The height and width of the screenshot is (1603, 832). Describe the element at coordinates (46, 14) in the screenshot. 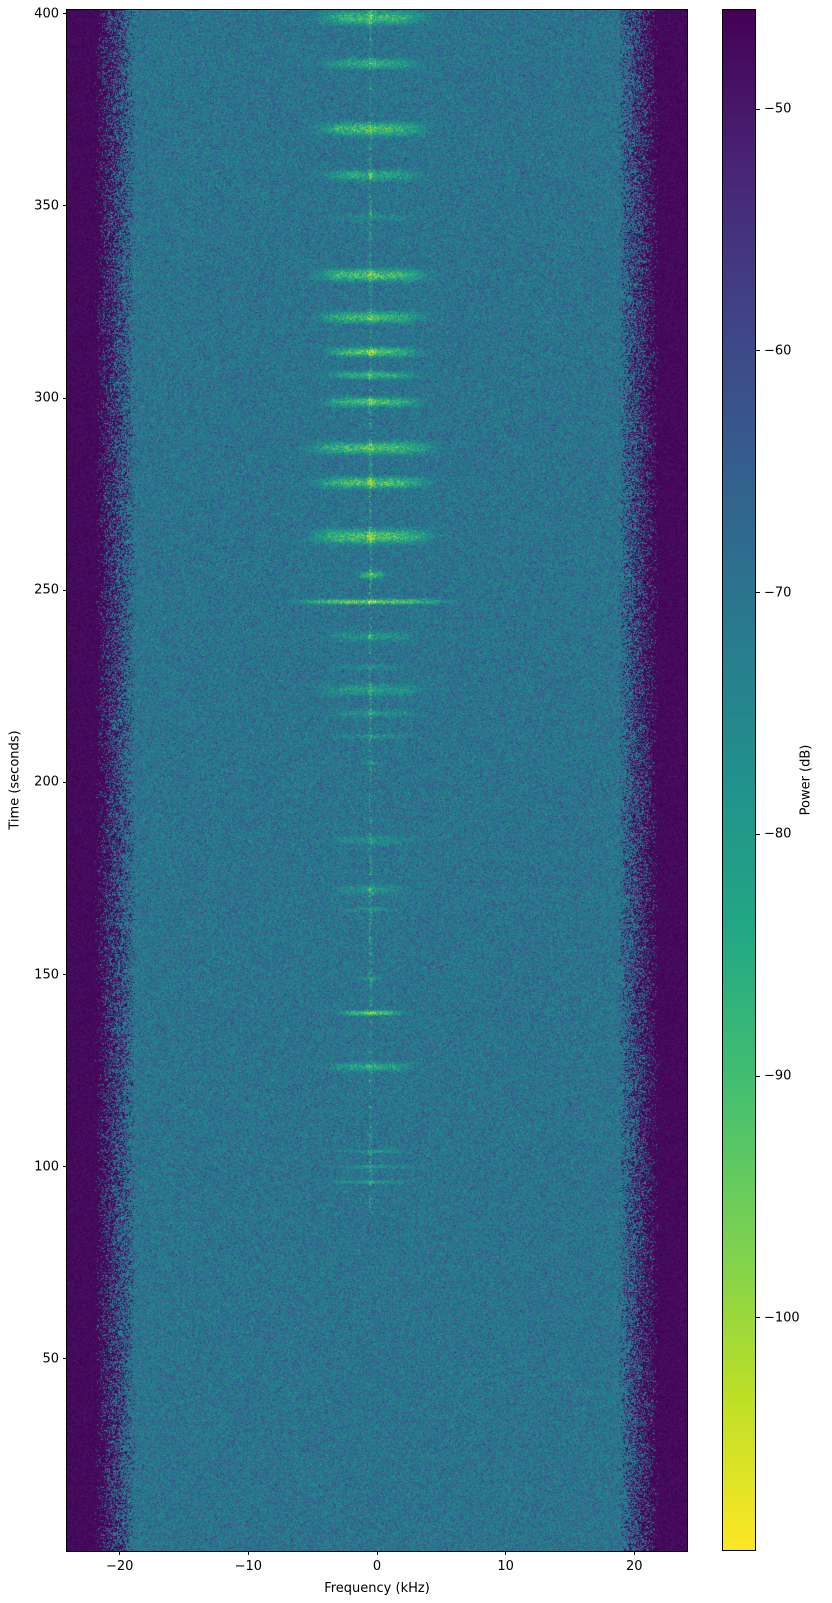

I see `y-tick-label: 400` at that location.